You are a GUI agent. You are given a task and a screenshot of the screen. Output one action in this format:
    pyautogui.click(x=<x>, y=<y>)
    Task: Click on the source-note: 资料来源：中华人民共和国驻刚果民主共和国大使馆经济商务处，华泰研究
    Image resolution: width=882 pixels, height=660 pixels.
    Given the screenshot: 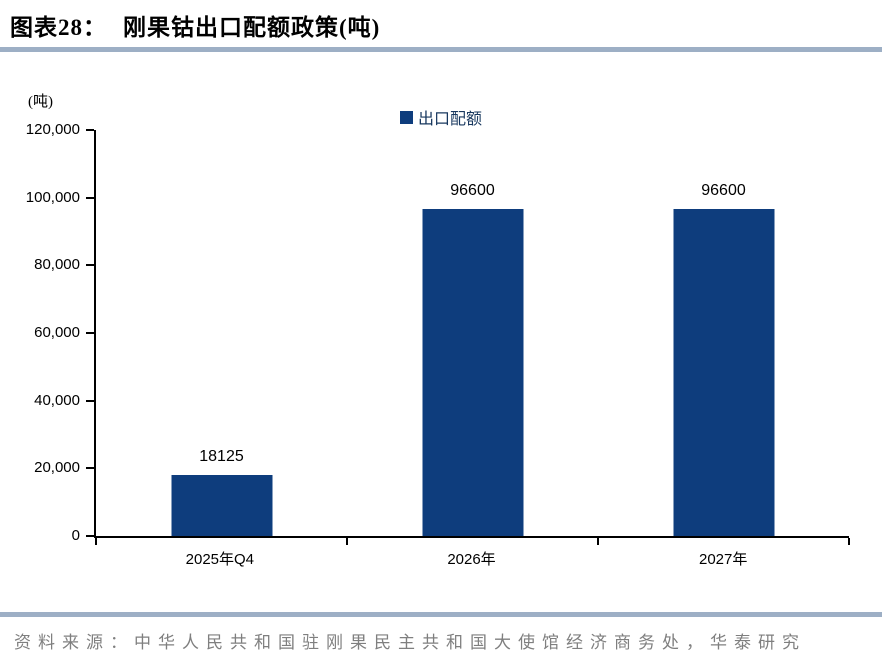 What is the action you would take?
    pyautogui.click(x=410, y=642)
    